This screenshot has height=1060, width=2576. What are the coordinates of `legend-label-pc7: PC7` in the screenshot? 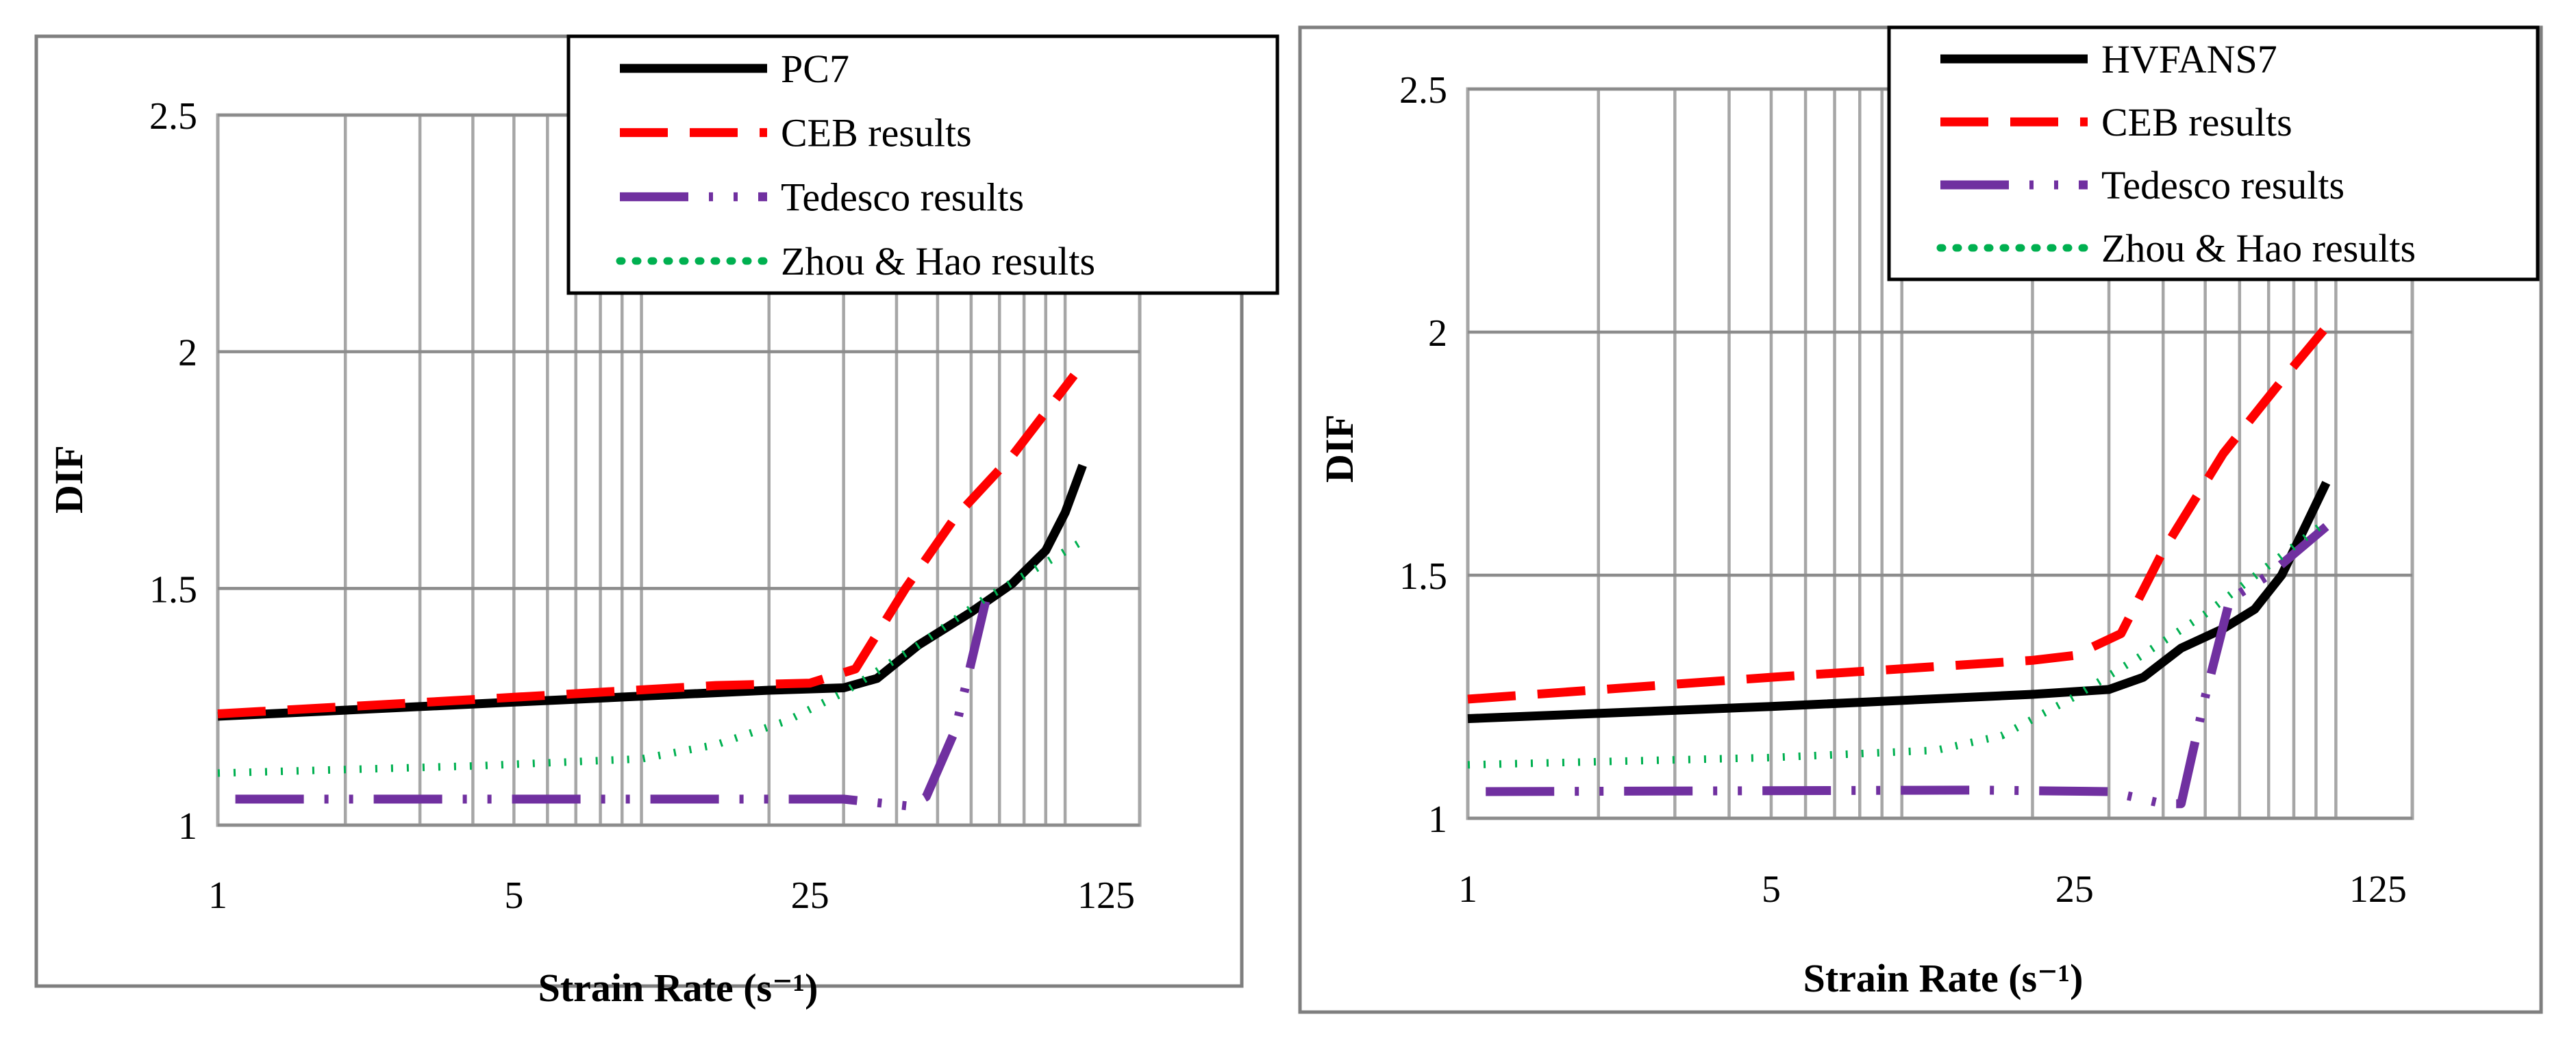 It's located at (815, 69).